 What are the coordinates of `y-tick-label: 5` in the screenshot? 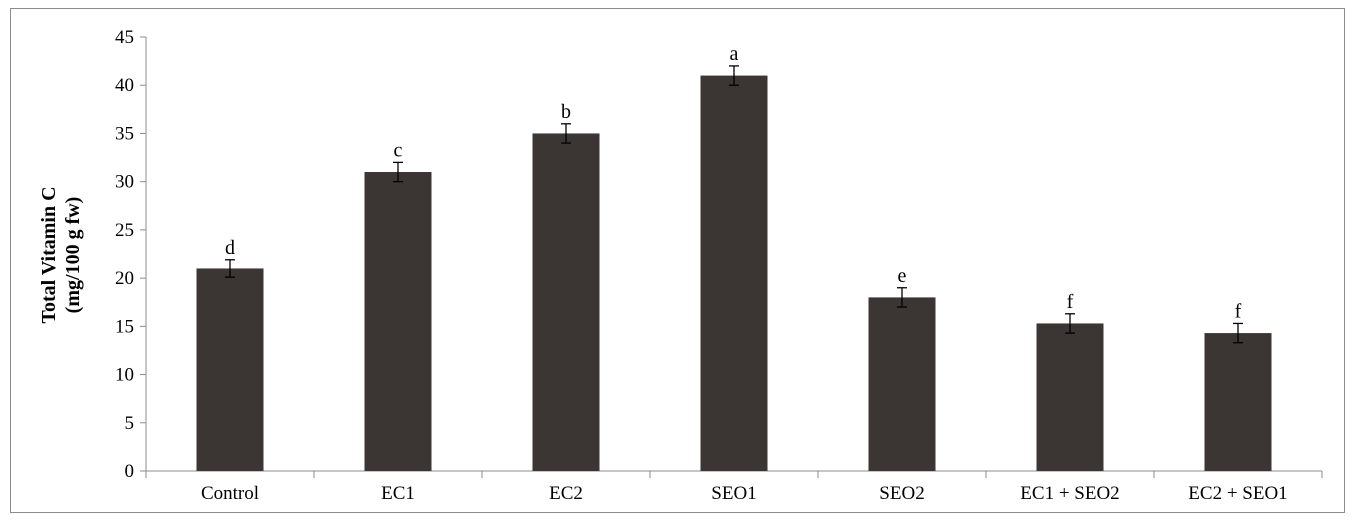 It's located at (130, 423).